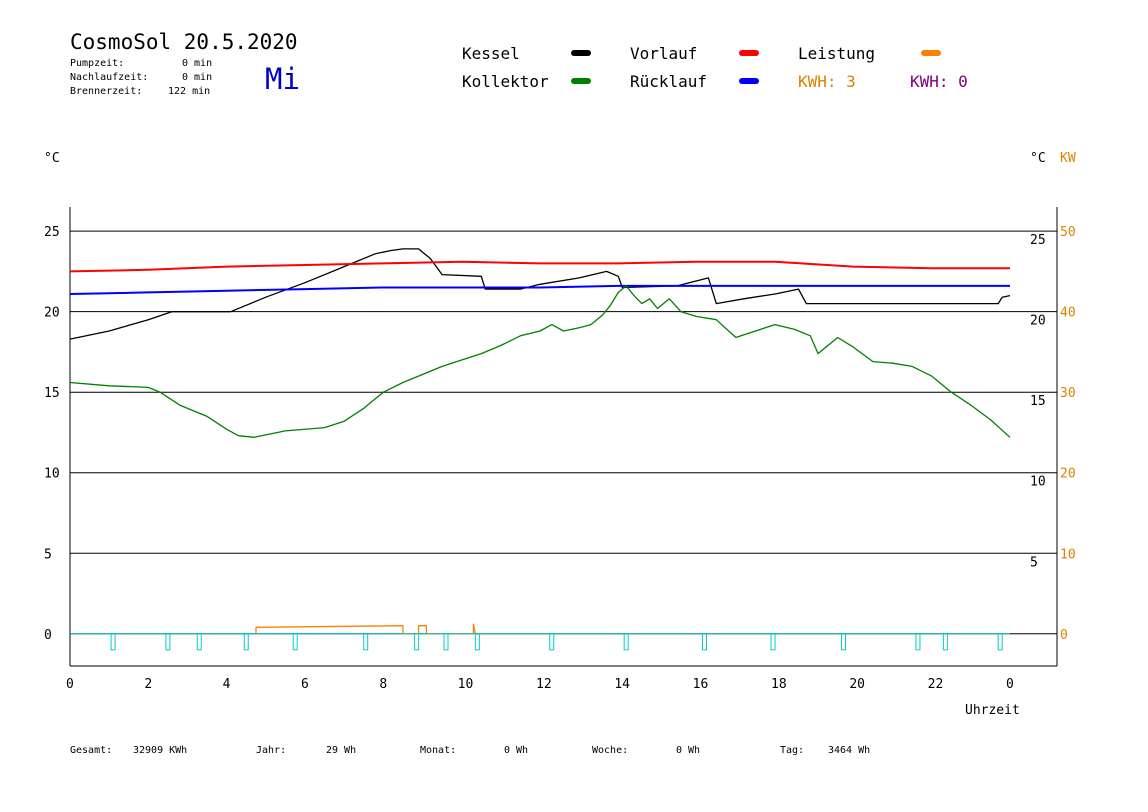 Image resolution: width=1148 pixels, height=812 pixels. I want to click on y-tick-left-0: 0, so click(48, 635).